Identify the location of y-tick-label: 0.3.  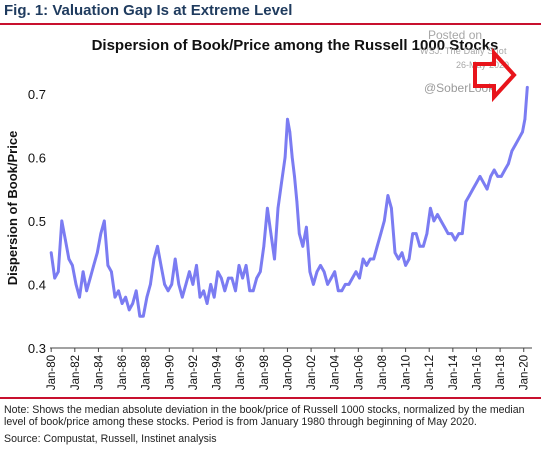
(37, 348).